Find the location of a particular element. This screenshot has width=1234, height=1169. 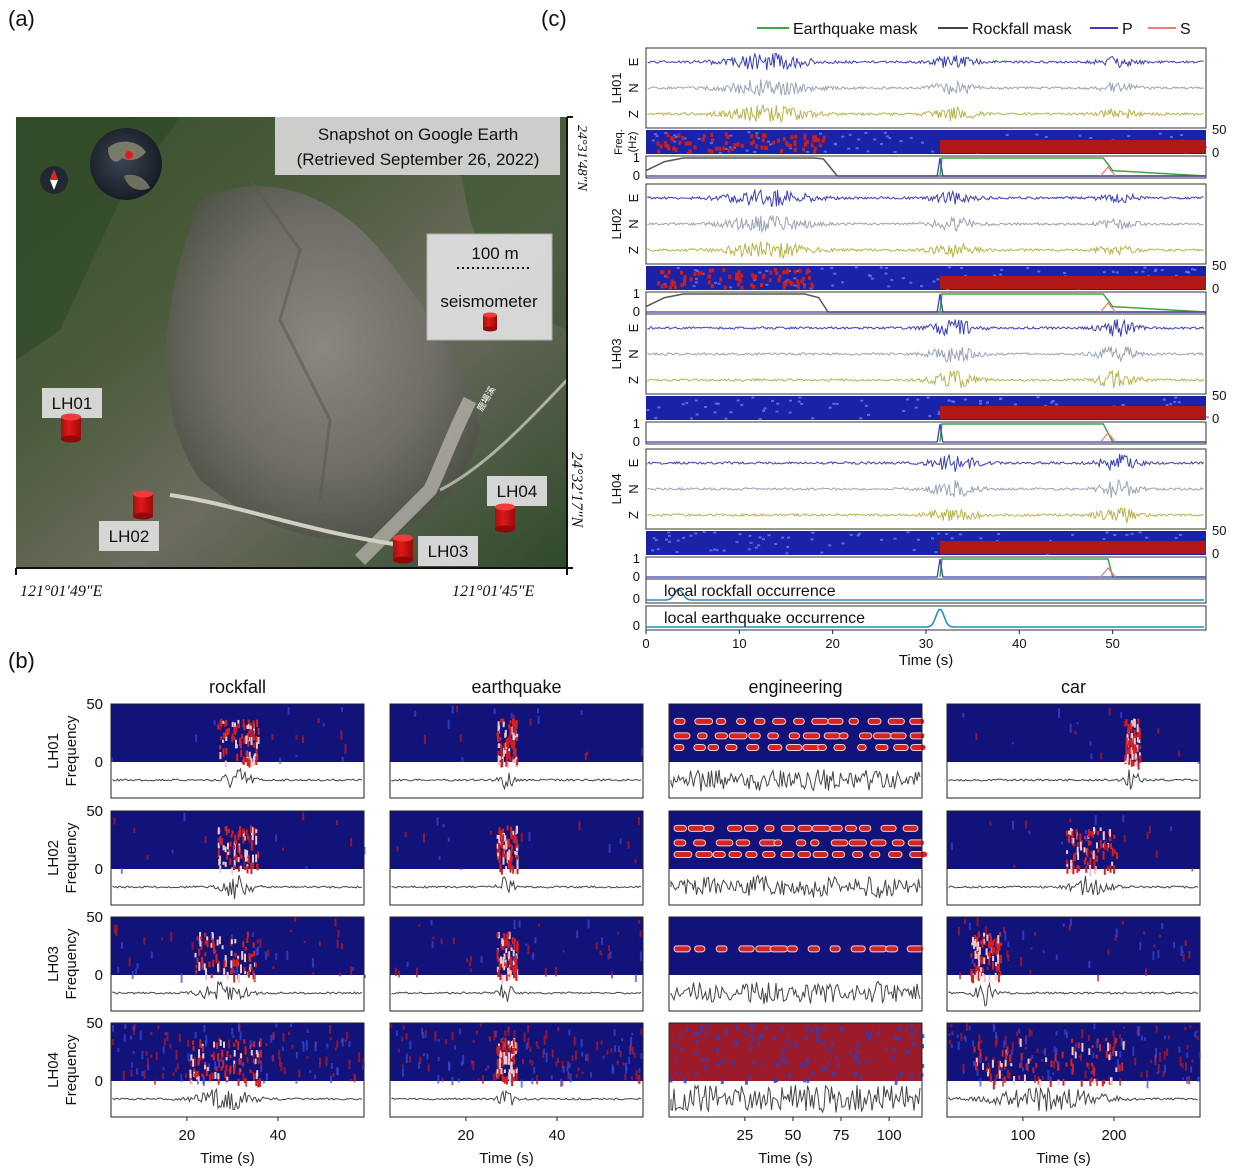

occurrence-line is located at coordinates (925, 618).